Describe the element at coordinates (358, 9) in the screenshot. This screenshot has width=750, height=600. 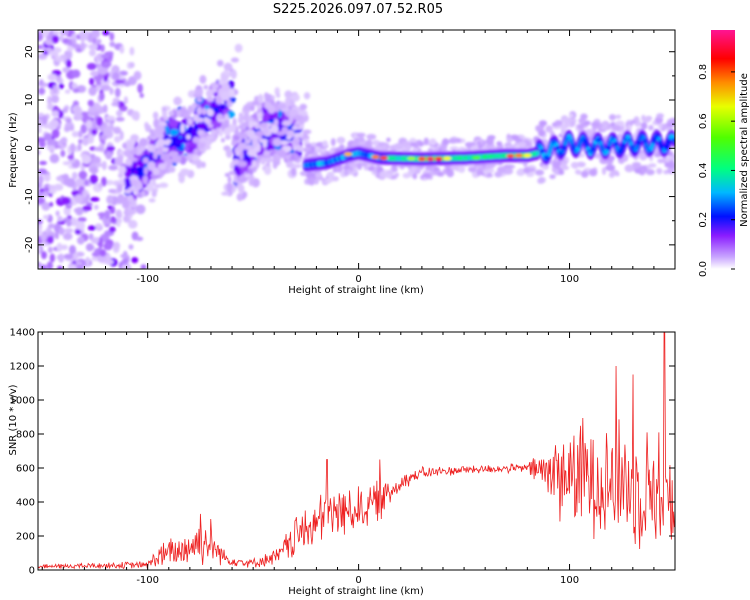
I see `figure-title: S225.2026.097.07.52.R05` at that location.